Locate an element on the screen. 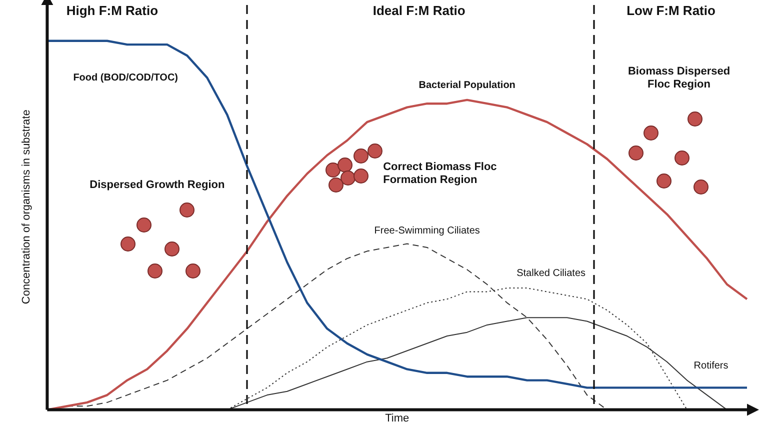 The width and height of the screenshot is (761, 427). annotation: Correct Biomass Floc Formation Region is located at coordinates (440, 173).